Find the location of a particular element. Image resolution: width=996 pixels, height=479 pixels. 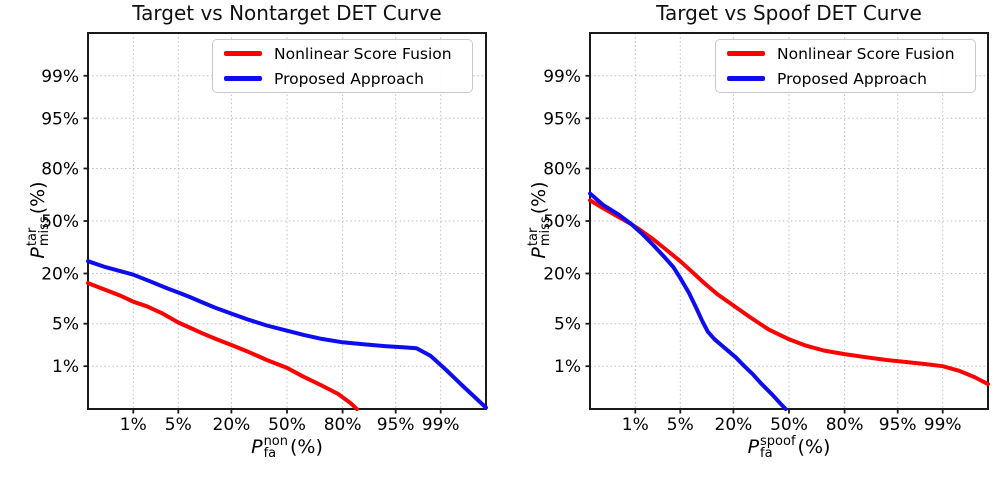

right-chart-title: Target vs Spoof DET Curve is located at coordinates (789, 13).